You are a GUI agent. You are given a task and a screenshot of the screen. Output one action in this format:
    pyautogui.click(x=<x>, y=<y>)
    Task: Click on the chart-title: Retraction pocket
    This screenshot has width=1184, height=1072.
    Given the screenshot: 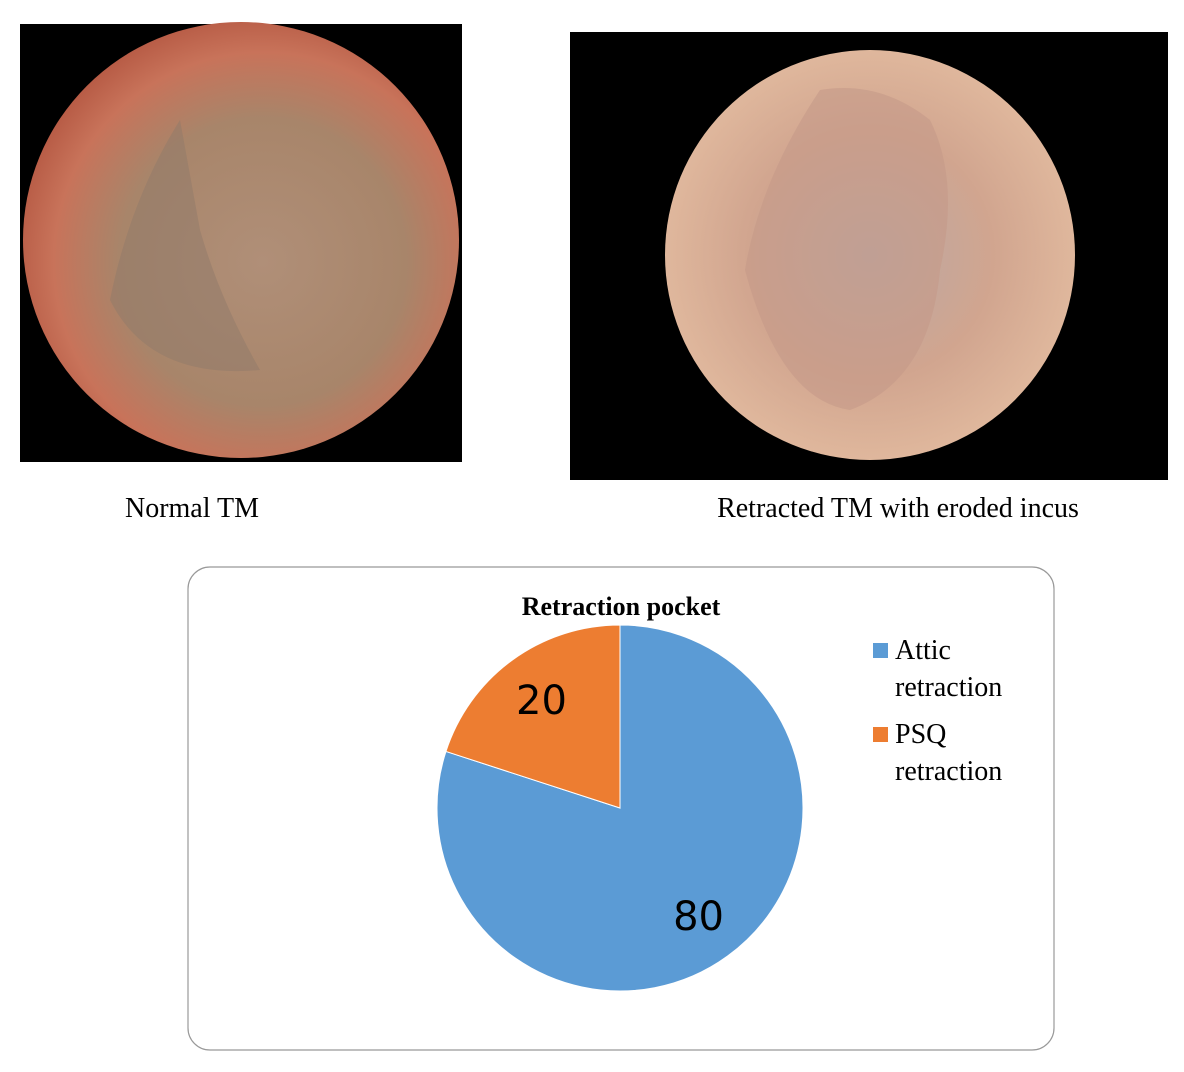 What is the action you would take?
    pyautogui.click(x=621, y=606)
    